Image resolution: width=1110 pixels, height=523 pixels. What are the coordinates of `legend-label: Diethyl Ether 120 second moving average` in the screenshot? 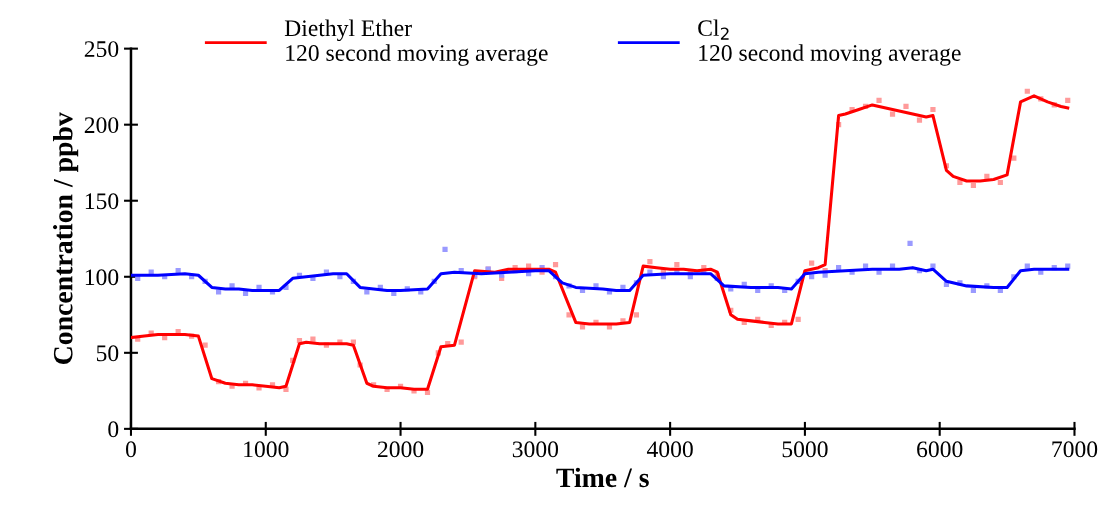 It's located at (416, 42).